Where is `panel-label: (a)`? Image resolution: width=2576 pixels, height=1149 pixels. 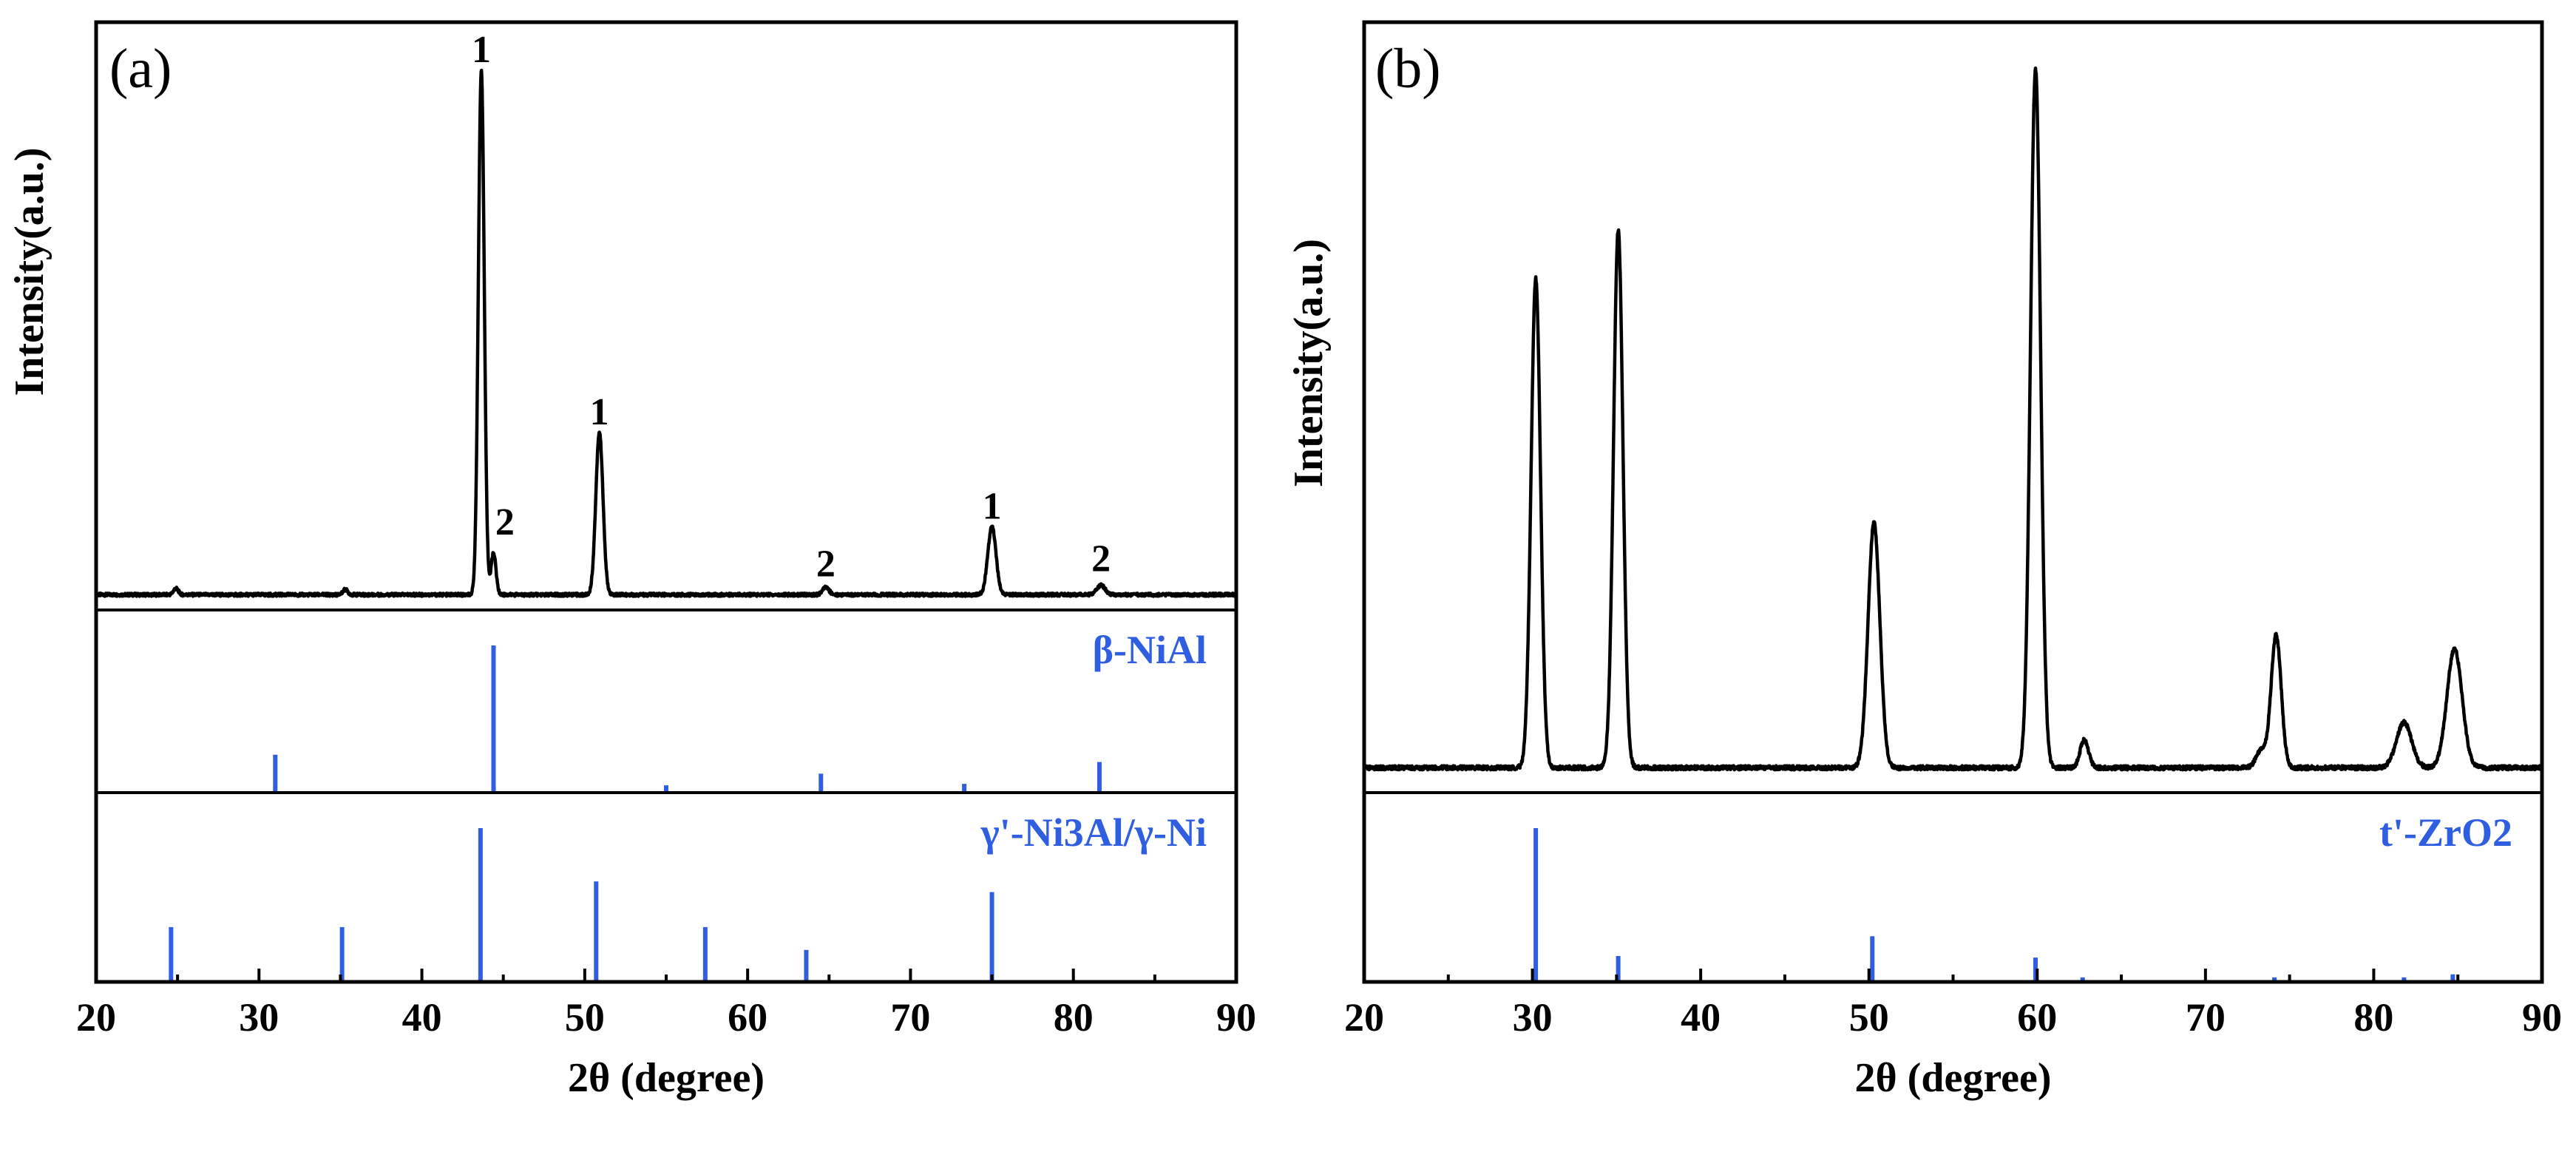
panel-label: (a) is located at coordinates (140, 69).